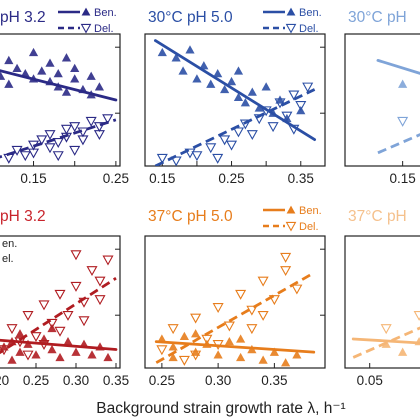  What do you see at coordinates (377, 17) in the screenshot?
I see `panel-title: 30°C pH` at bounding box center [377, 17].